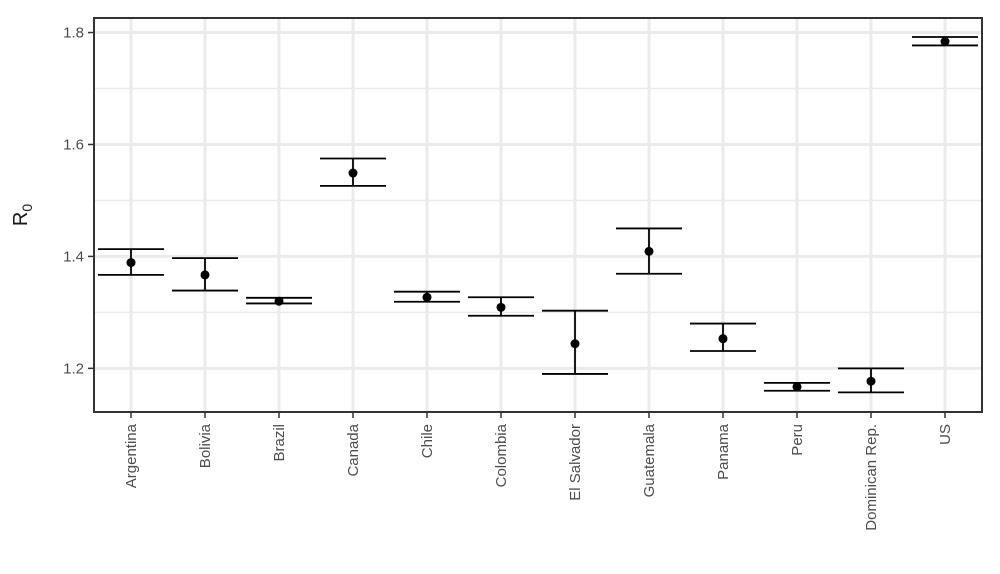 This screenshot has height=574, width=1000. What do you see at coordinates (723, 339) in the screenshot?
I see `data-point-panama` at bounding box center [723, 339].